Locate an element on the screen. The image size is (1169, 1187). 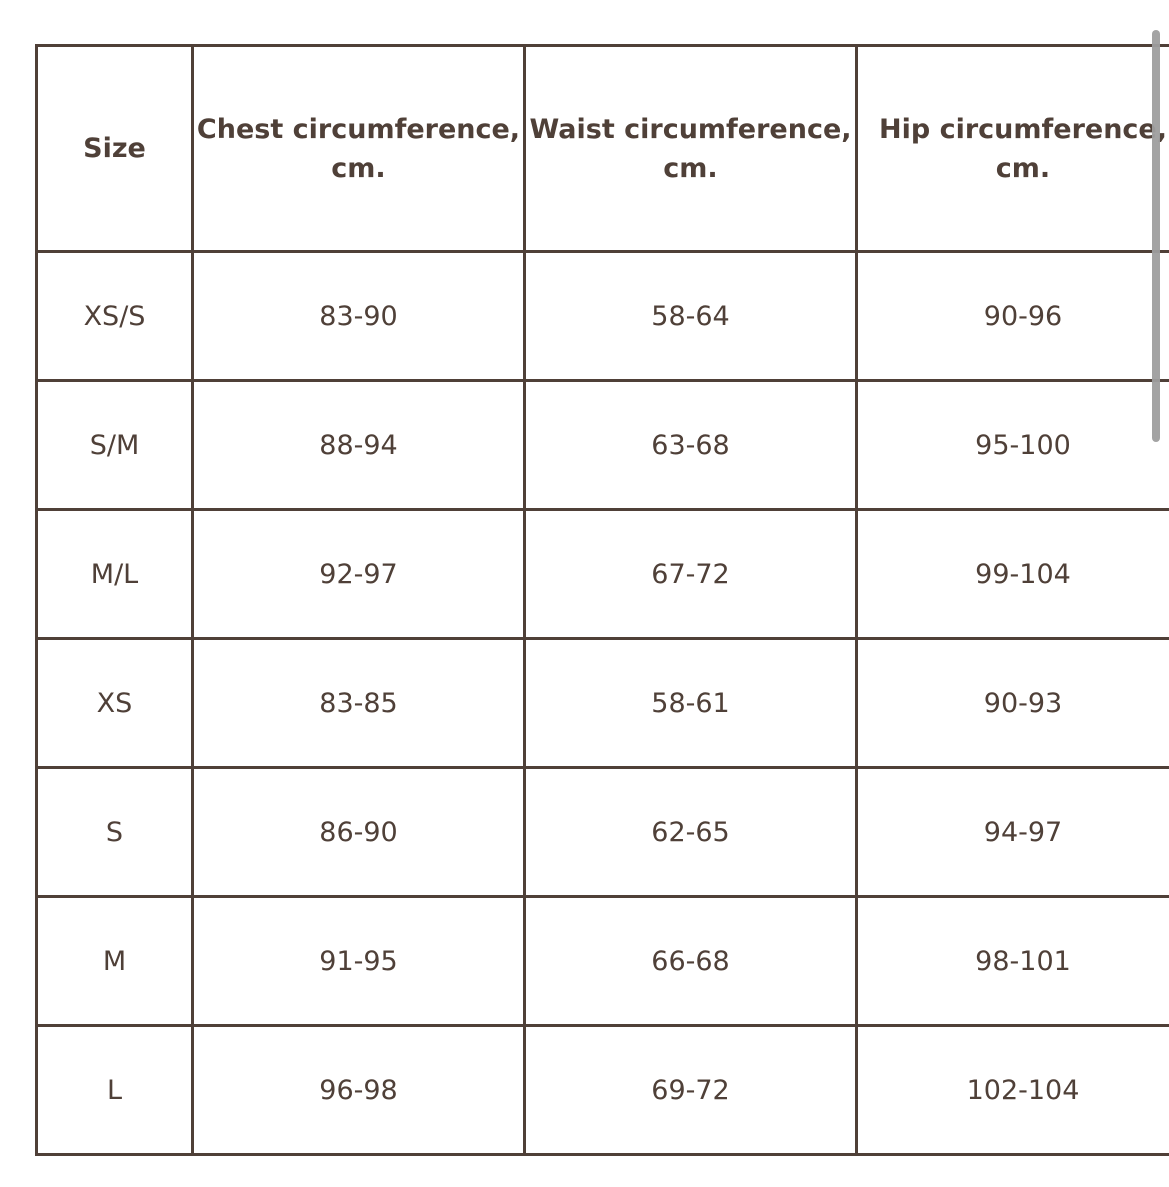
header-size: Size is located at coordinates (114, 148).